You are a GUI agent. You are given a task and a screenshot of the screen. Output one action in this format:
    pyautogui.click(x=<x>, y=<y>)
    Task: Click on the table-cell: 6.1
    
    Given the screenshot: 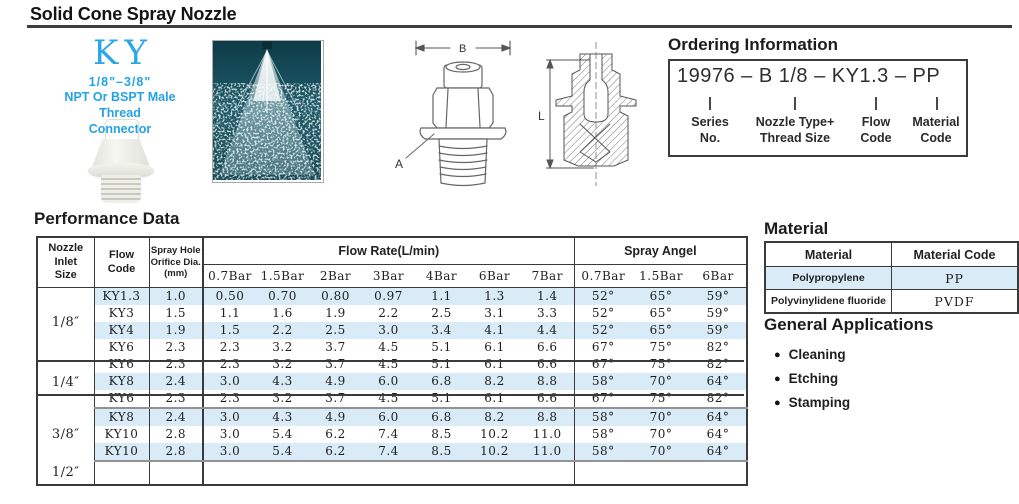 What is the action you would take?
    pyautogui.click(x=494, y=399)
    